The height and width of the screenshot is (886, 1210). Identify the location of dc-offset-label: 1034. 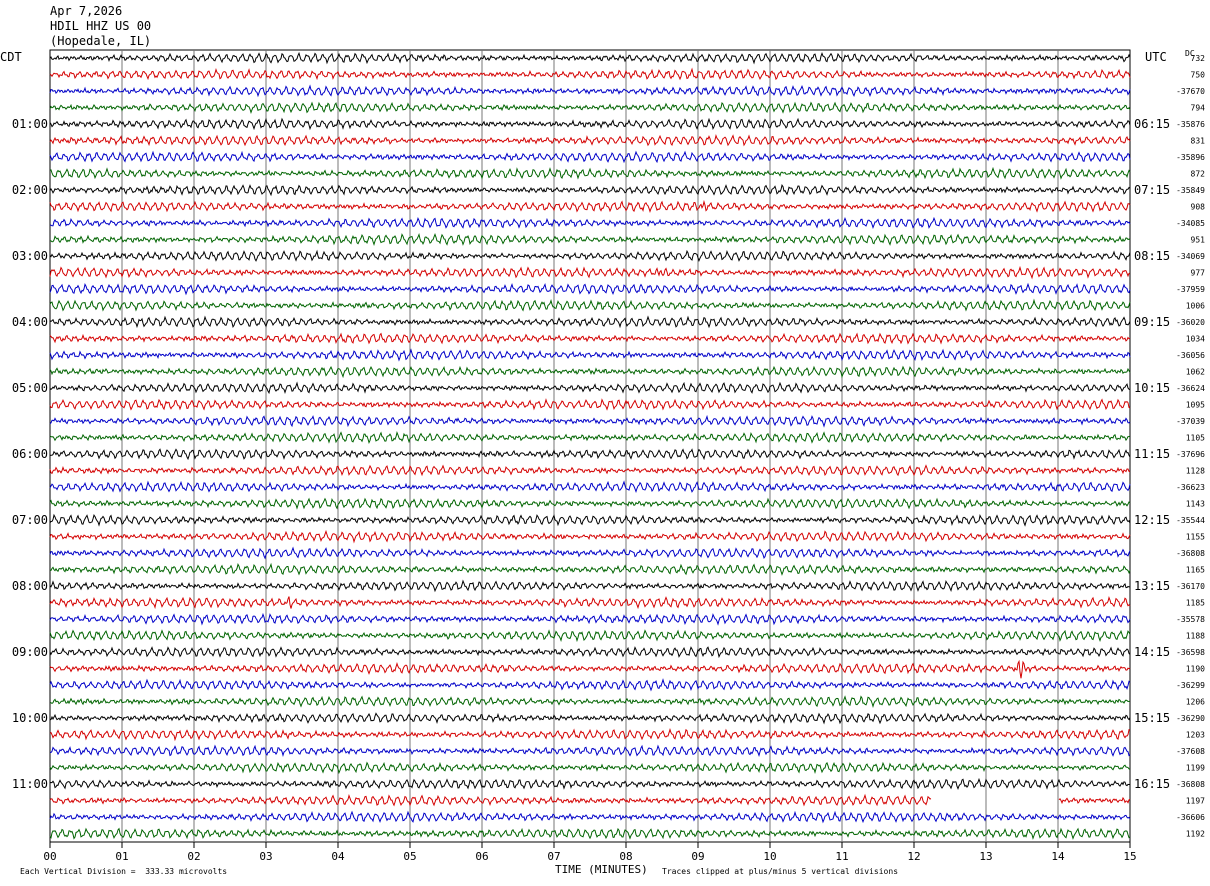
(1195, 339).